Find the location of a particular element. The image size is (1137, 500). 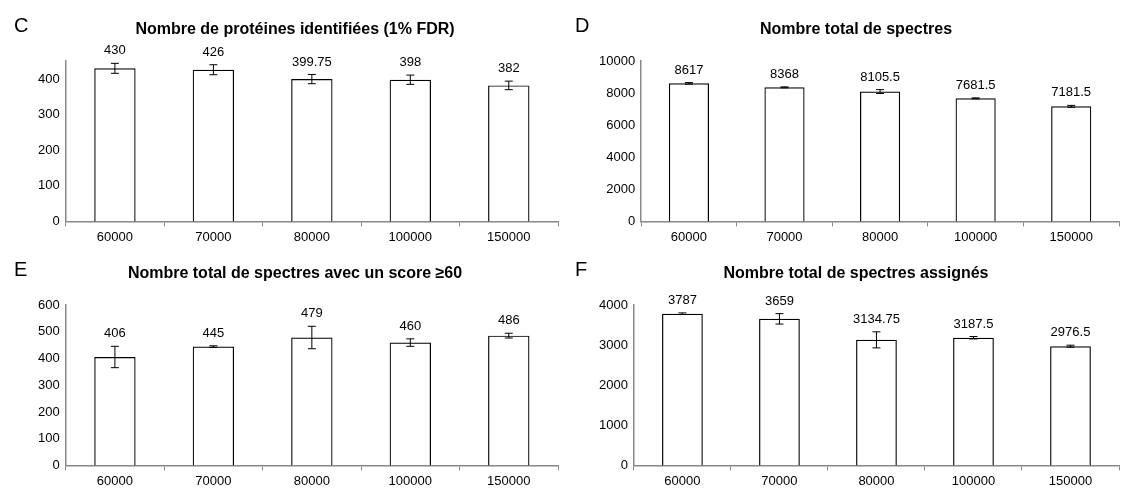

data-label: 486 is located at coordinates (508, 320).